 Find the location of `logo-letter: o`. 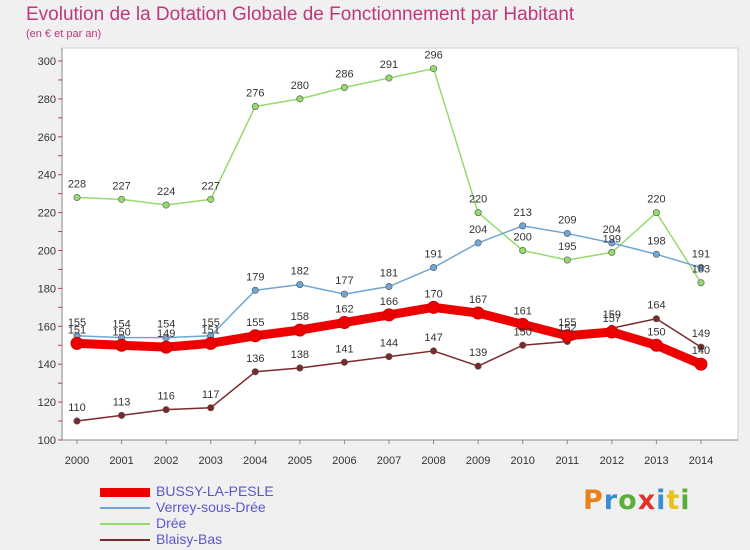

logo-letter: o is located at coordinates (628, 500).